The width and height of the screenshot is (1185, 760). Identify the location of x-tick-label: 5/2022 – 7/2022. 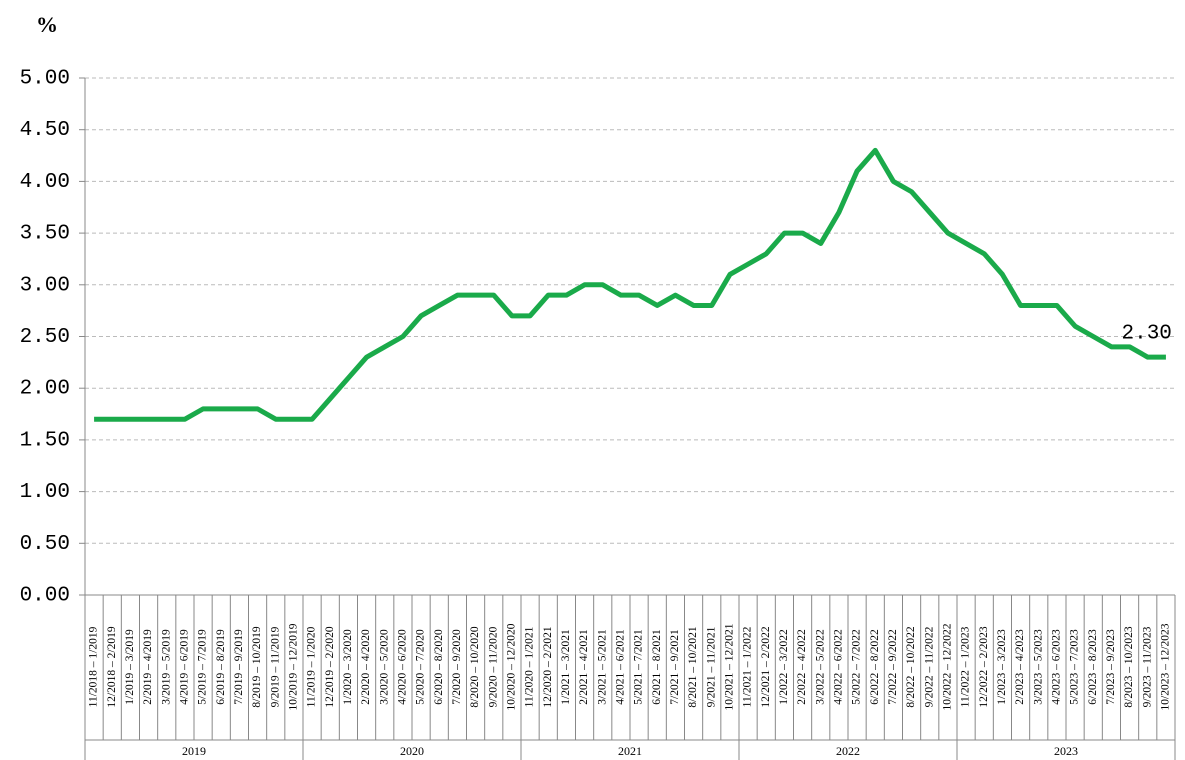
(857, 667).